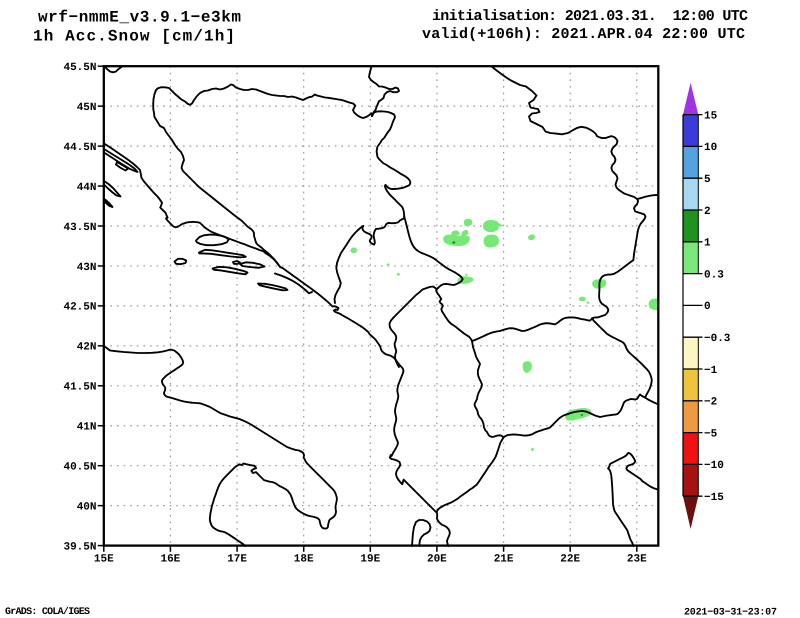  I want to click on svg-text: −15, so click(714, 498).